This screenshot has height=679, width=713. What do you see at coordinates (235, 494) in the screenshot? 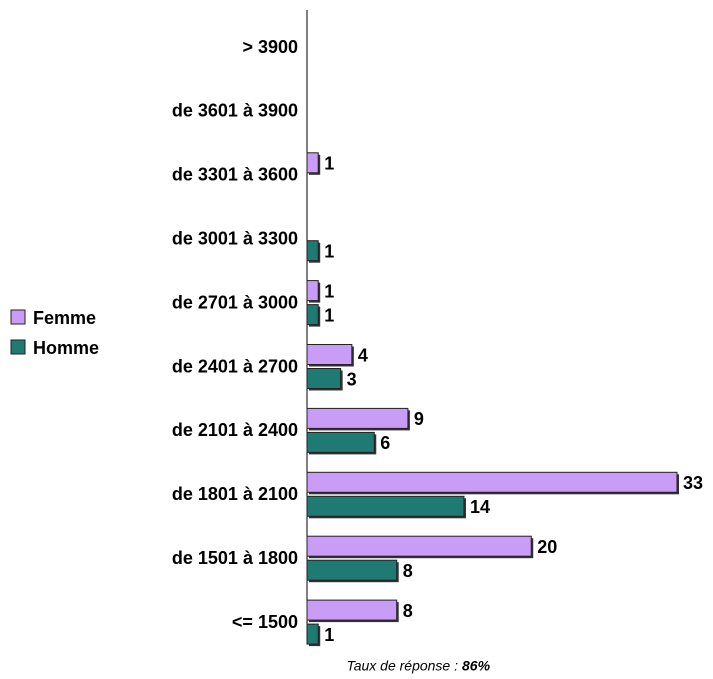
I see `category-label: de 1801 à 2100` at bounding box center [235, 494].